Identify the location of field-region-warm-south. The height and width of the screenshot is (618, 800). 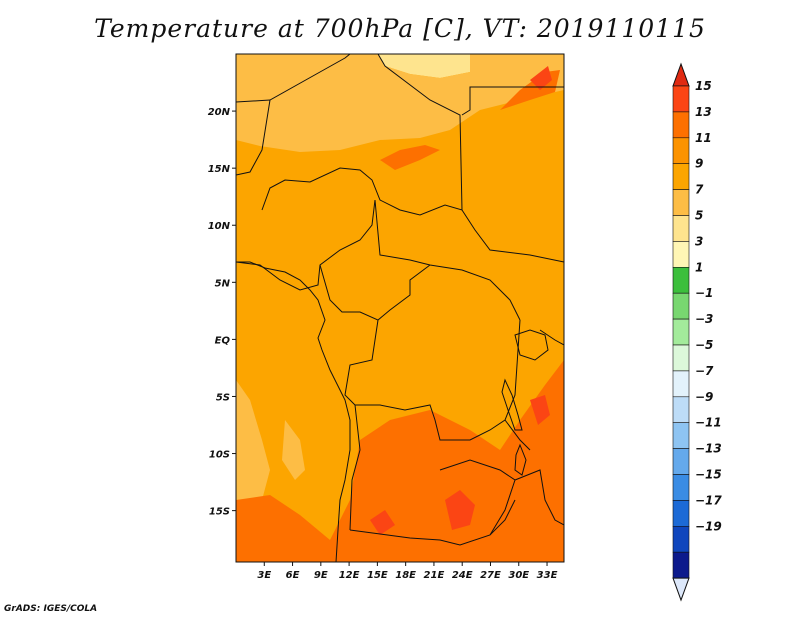
(400, 461).